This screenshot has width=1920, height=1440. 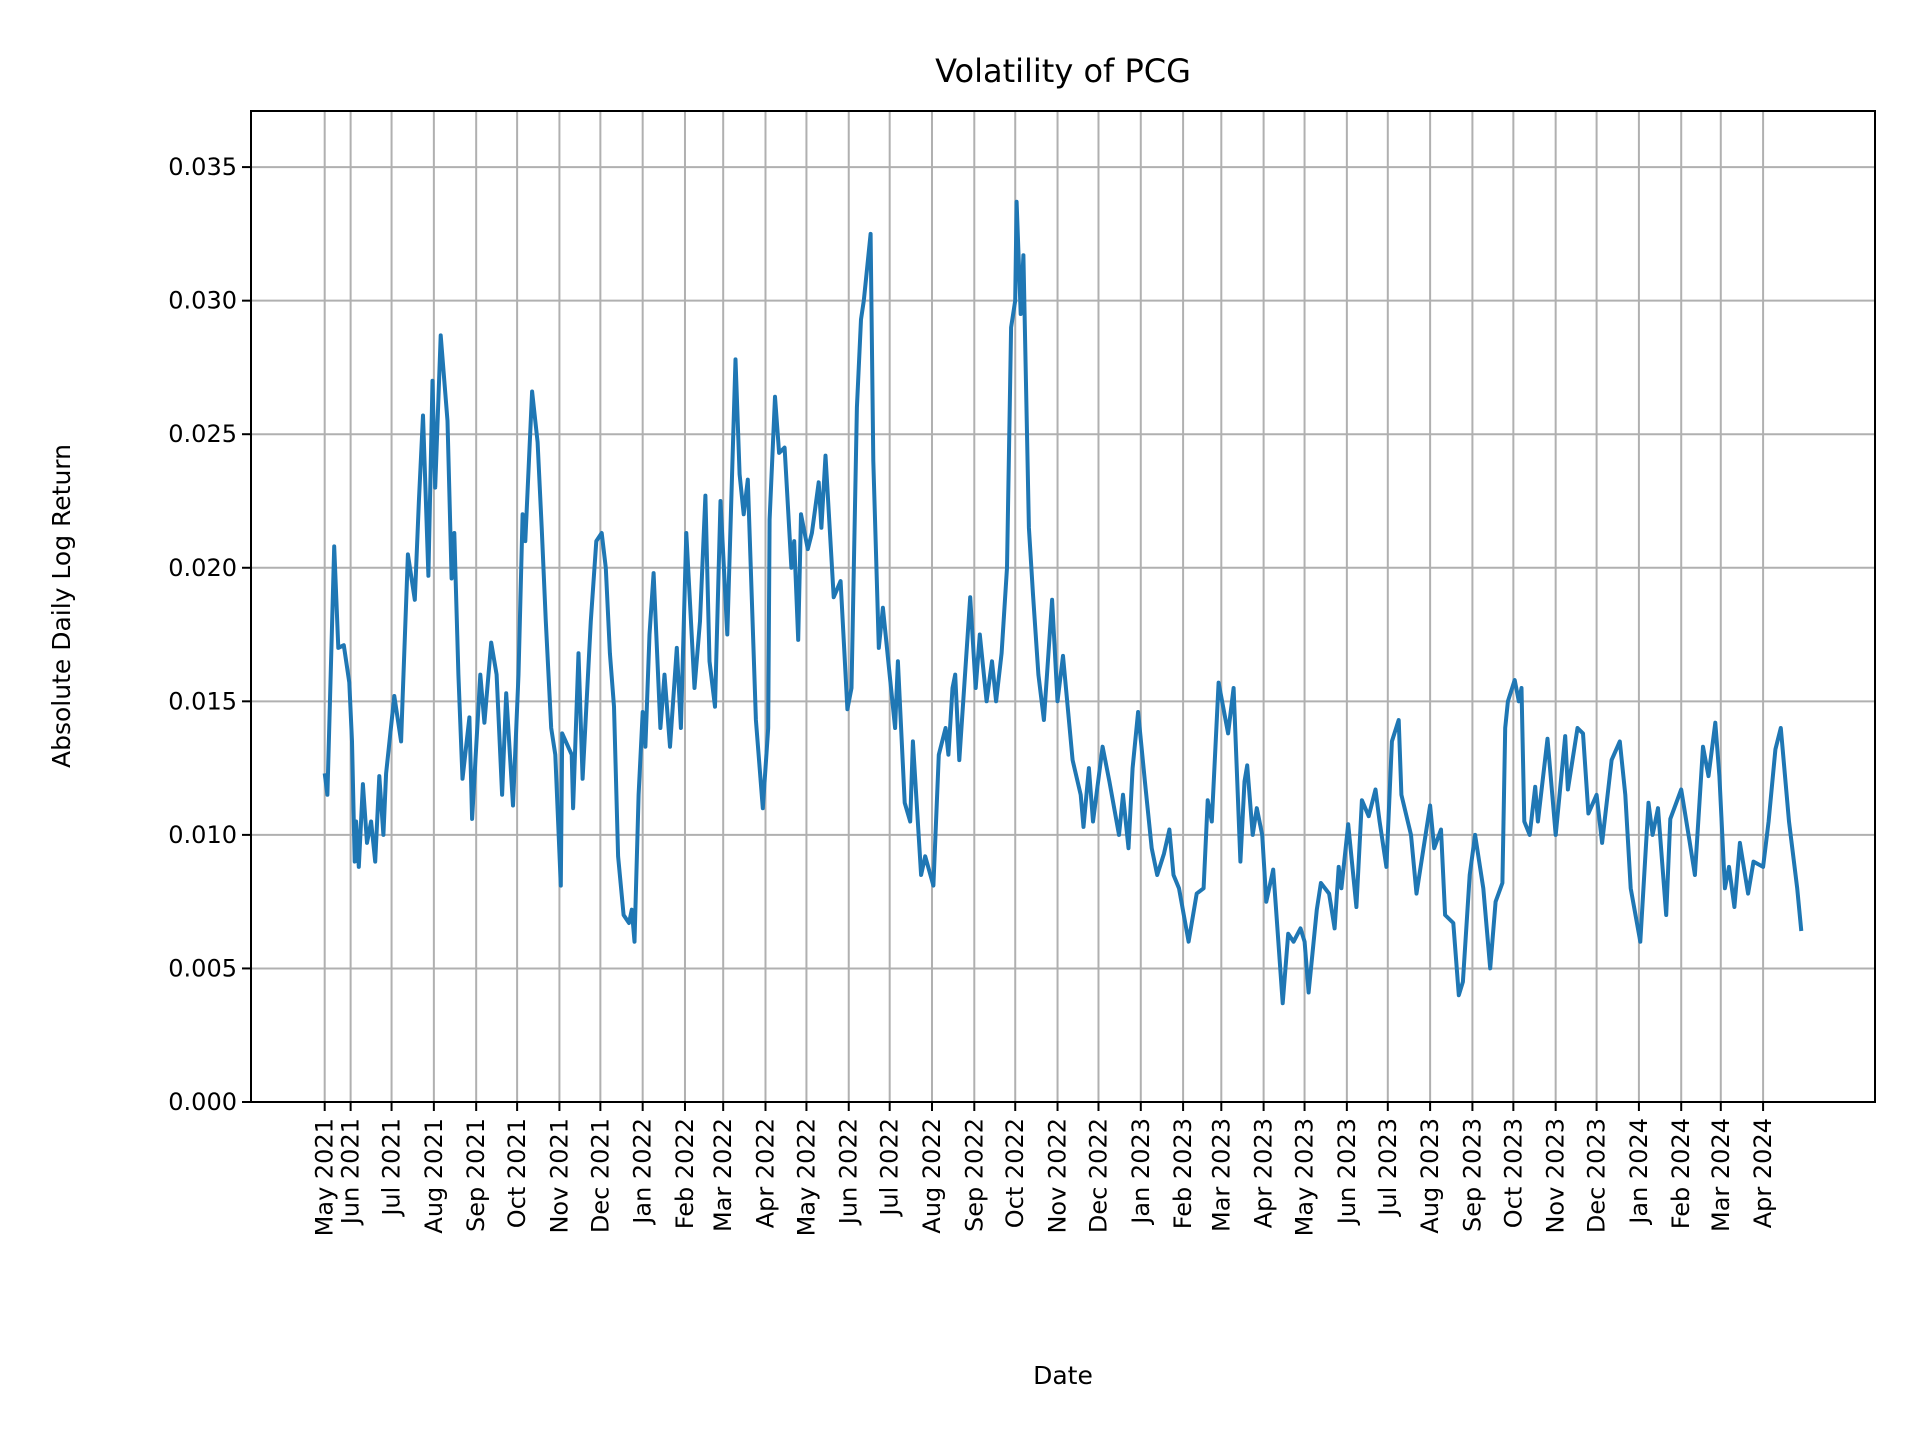 What do you see at coordinates (974, 1175) in the screenshot?
I see `x-tick-label: Sep 2022` at bounding box center [974, 1175].